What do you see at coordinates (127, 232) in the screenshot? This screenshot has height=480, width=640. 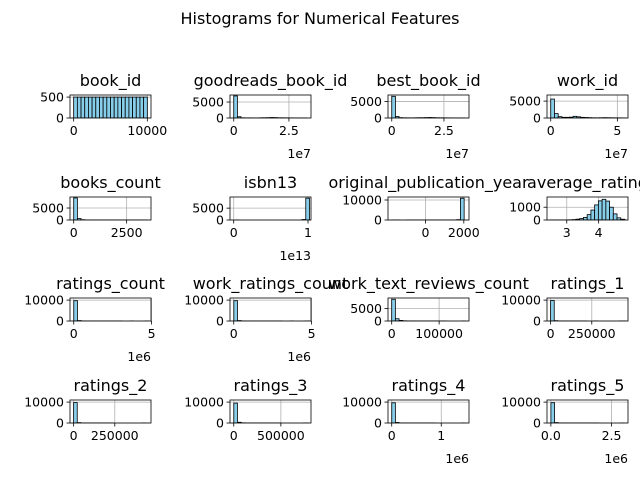 I see `x-tick-label: 2500` at bounding box center [127, 232].